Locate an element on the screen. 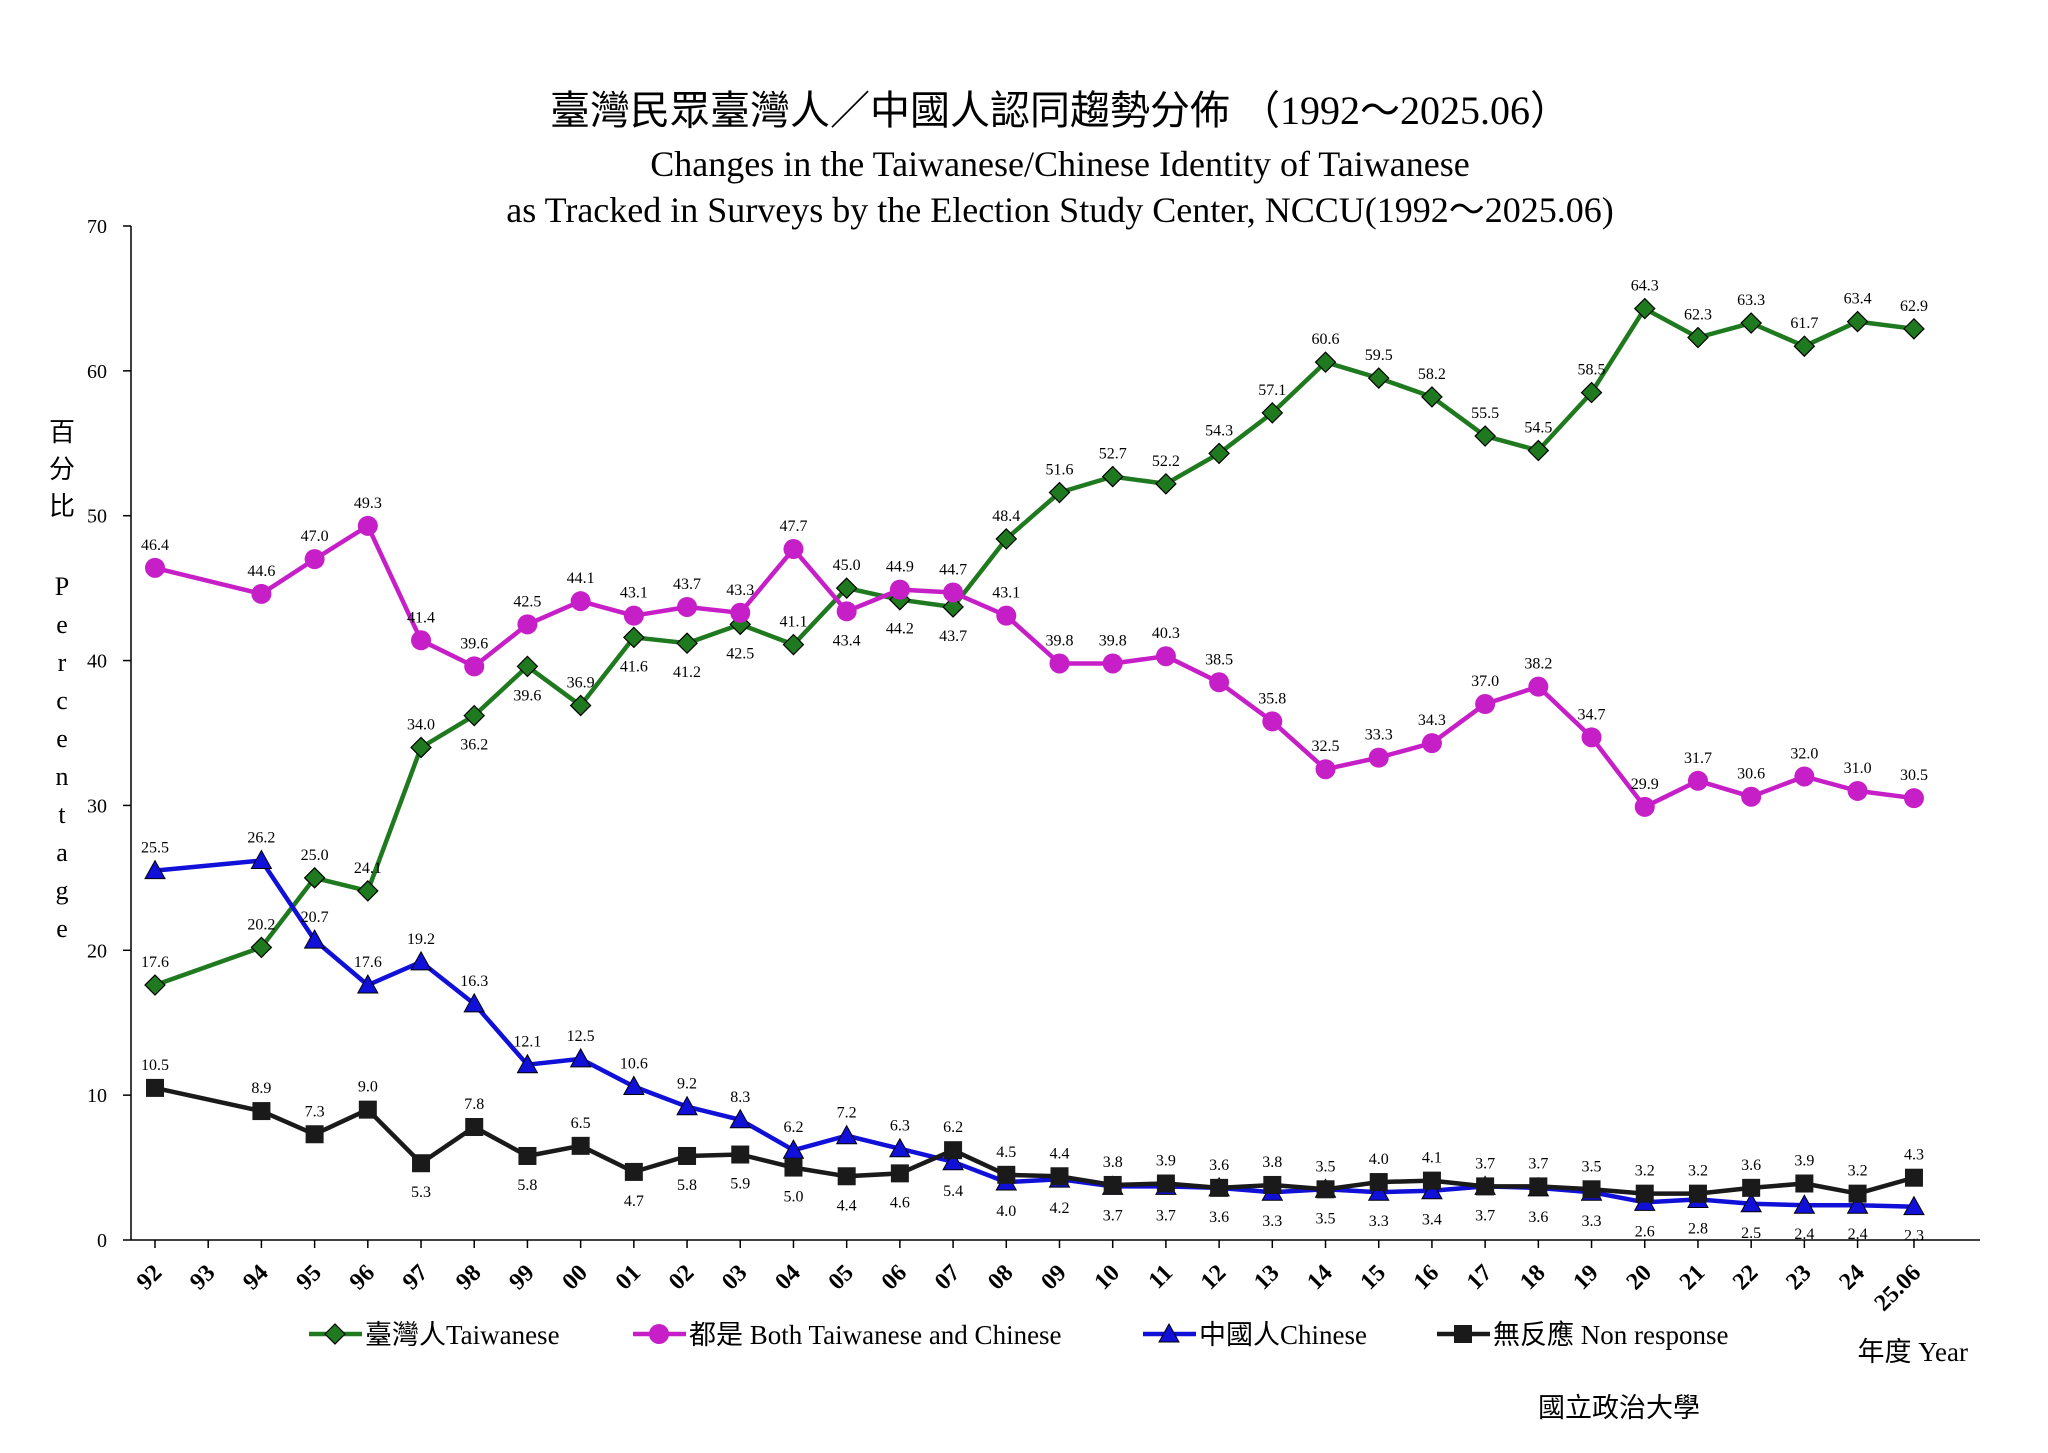 The height and width of the screenshot is (1453, 2048). legend-item-taiwanese: 臺灣人Taiwanese is located at coordinates (434, 1335).